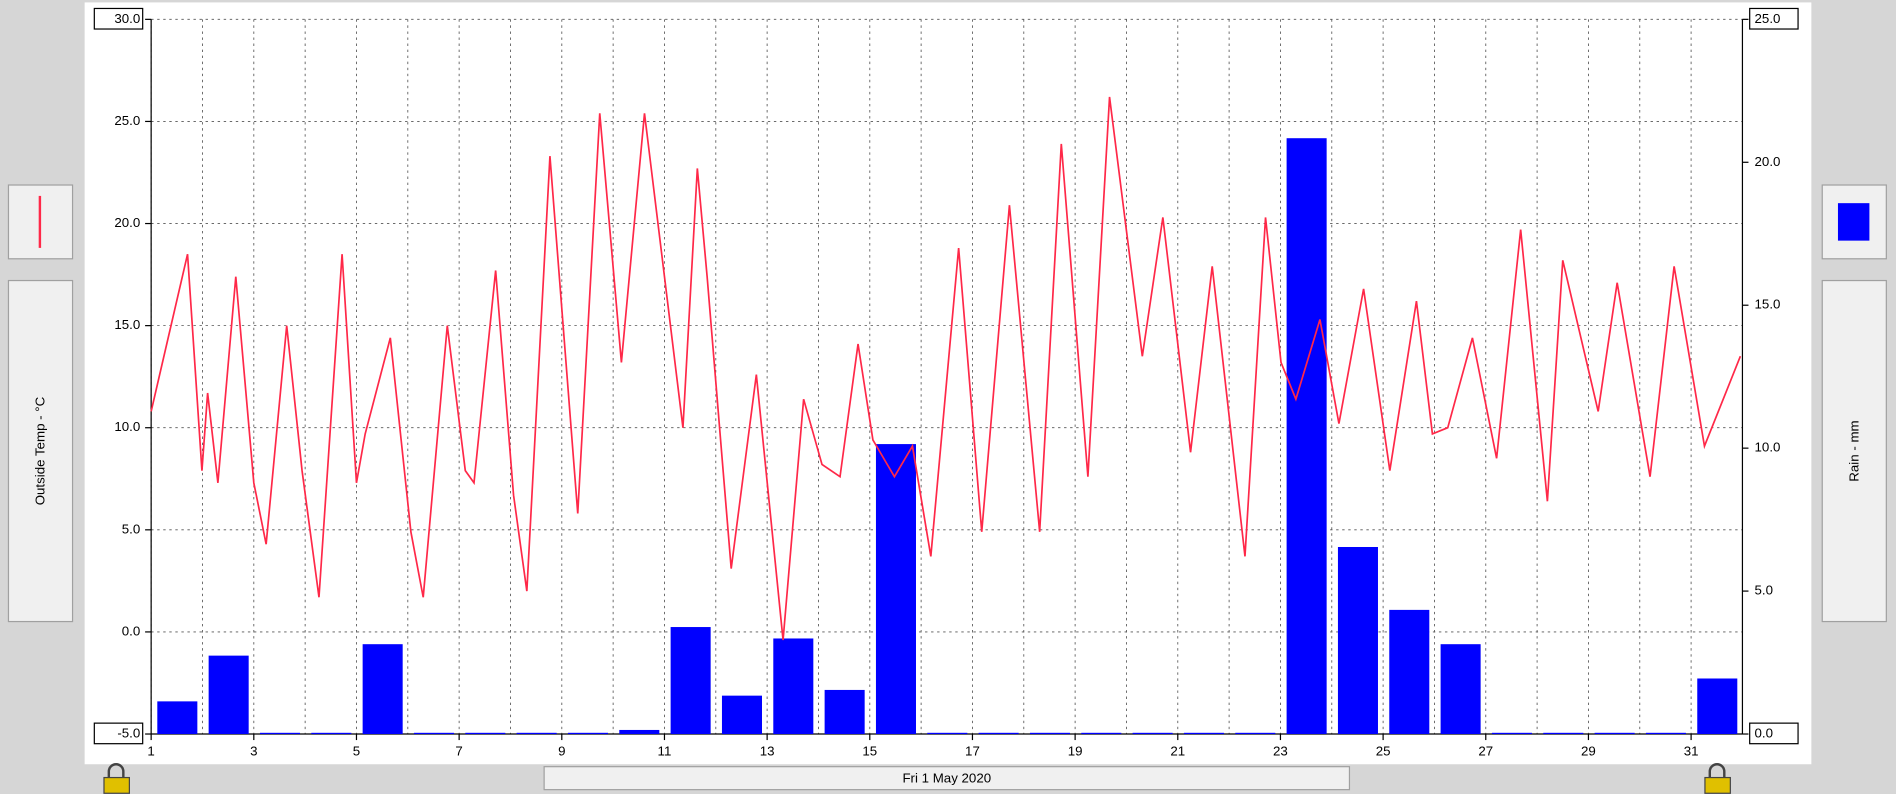 The height and width of the screenshot is (794, 1896). I want to click on x-tick-label: 19, so click(1075, 751).